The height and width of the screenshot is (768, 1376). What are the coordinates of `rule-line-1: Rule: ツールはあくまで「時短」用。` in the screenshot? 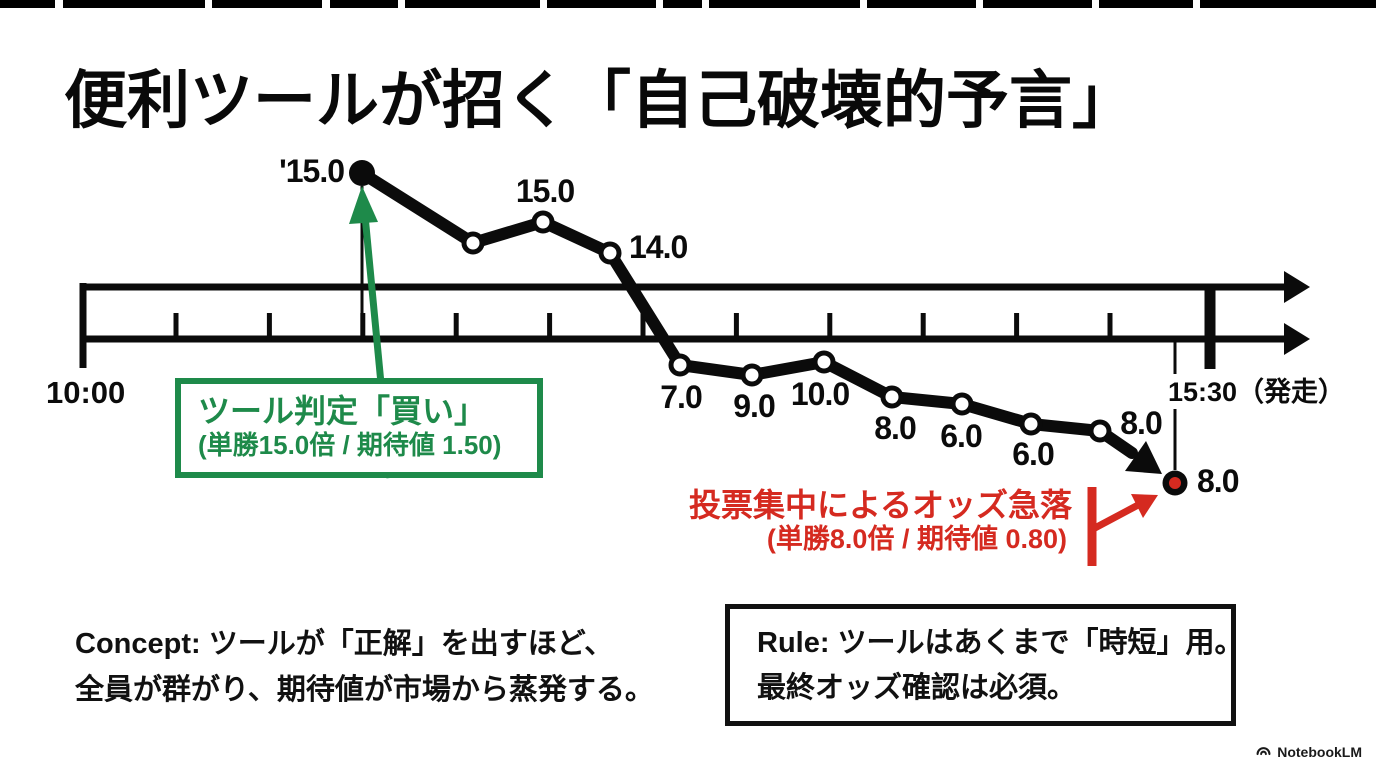 It's located at (1000, 643).